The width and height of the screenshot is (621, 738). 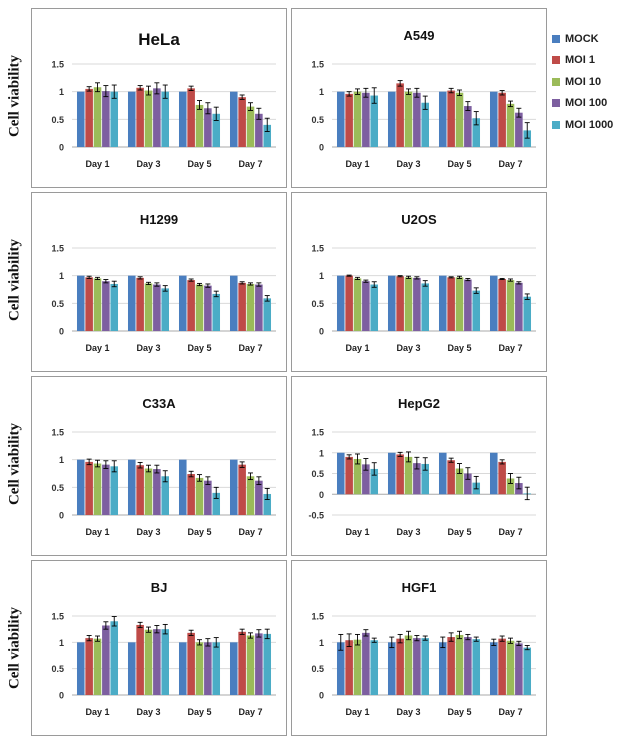 I want to click on legend-item-moi-1: MOI 1, so click(x=586, y=61).